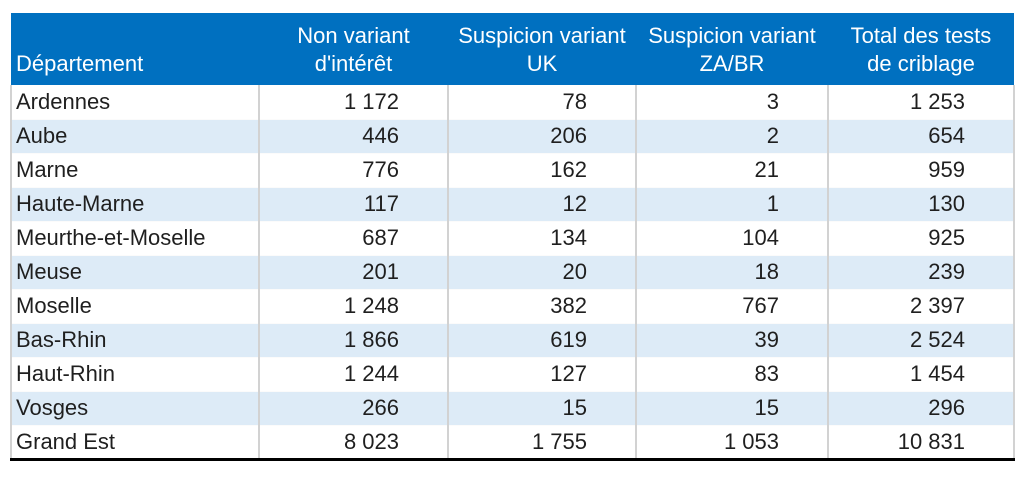  What do you see at coordinates (353, 49) in the screenshot?
I see `column-header-non-variant: Non variant d'intérêt` at bounding box center [353, 49].